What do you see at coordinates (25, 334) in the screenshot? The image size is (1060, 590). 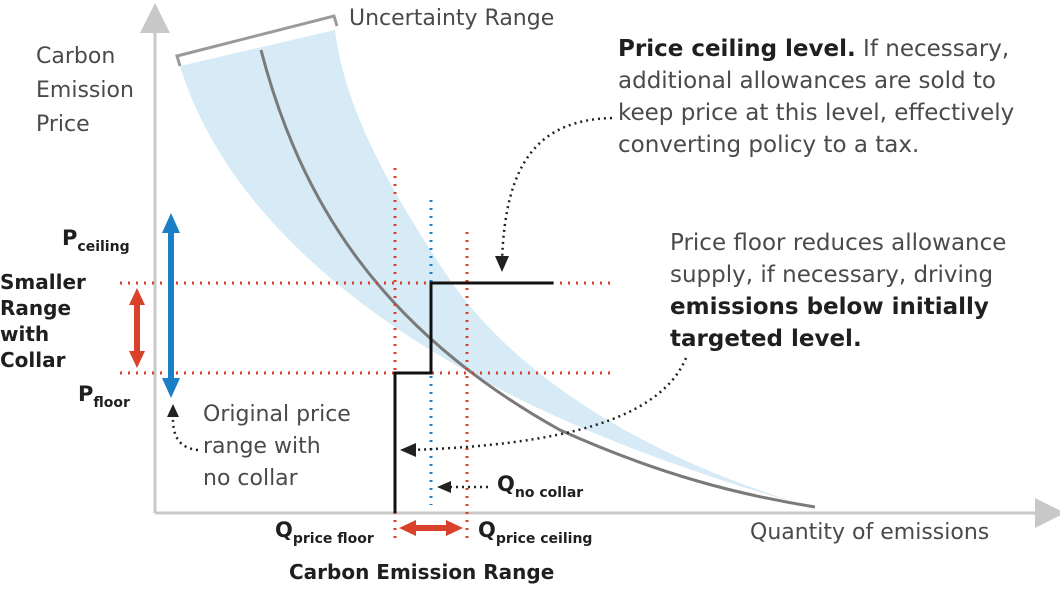 I see `smaller-range-label-3: with` at bounding box center [25, 334].